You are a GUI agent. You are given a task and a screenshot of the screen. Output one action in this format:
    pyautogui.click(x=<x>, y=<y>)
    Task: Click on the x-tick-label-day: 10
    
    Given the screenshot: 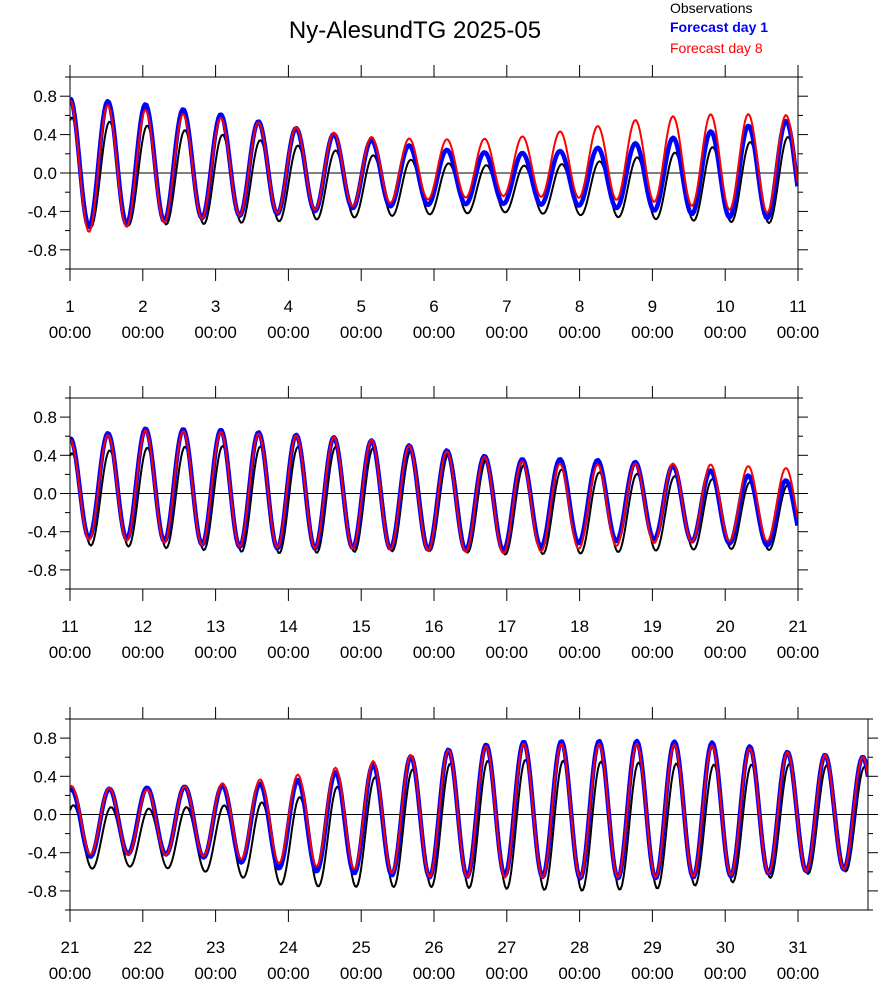 What is the action you would take?
    pyautogui.click(x=725, y=306)
    